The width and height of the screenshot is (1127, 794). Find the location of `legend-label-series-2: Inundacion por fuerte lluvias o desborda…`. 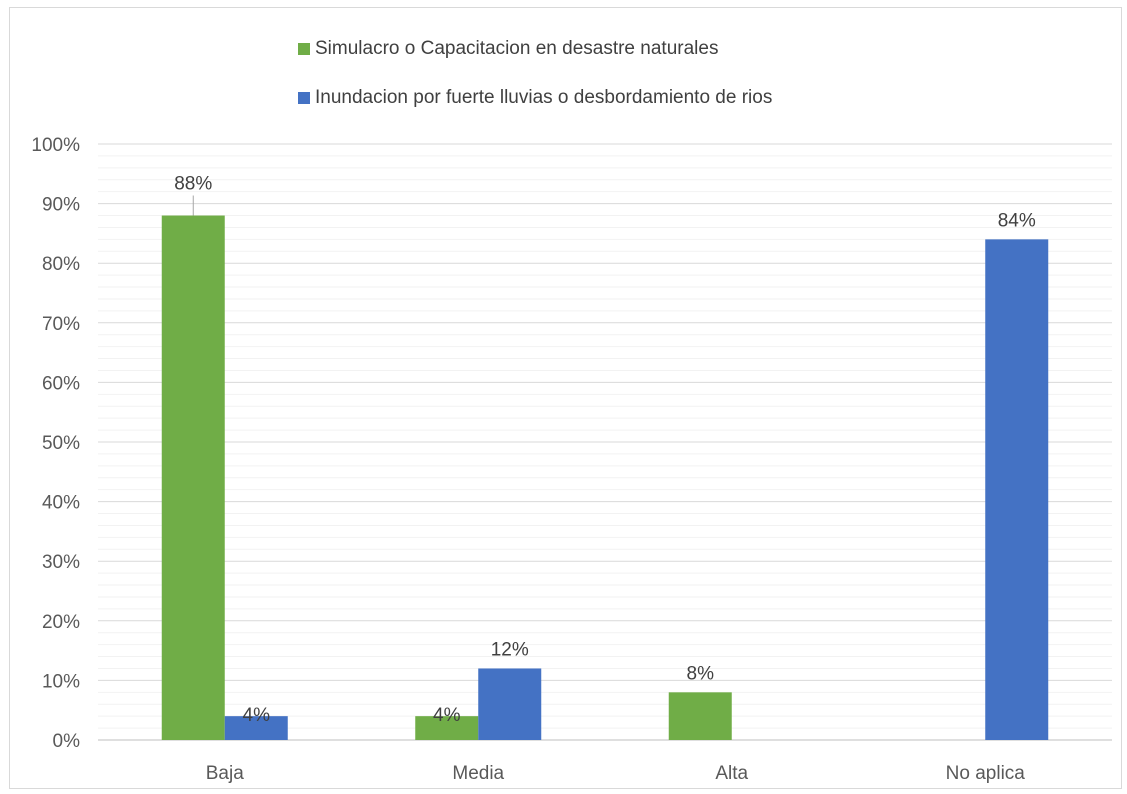

legend-label-series-2: Inundacion por fuerte lluvias o desborda… is located at coordinates (544, 97).